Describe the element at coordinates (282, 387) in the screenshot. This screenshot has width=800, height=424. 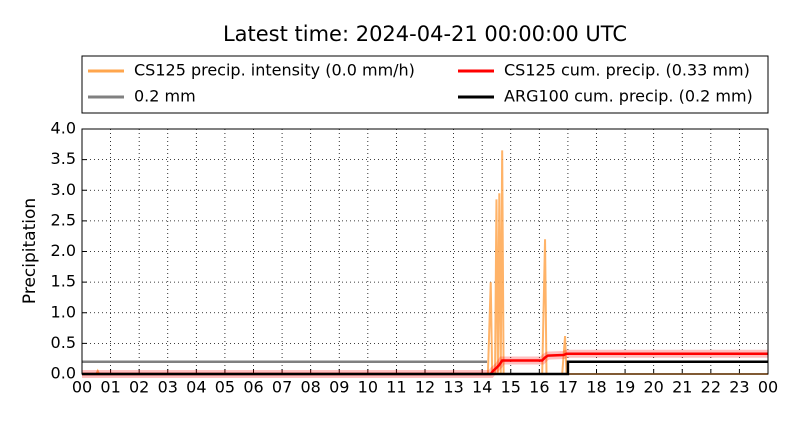
I see `x-tick-label: 07` at that location.